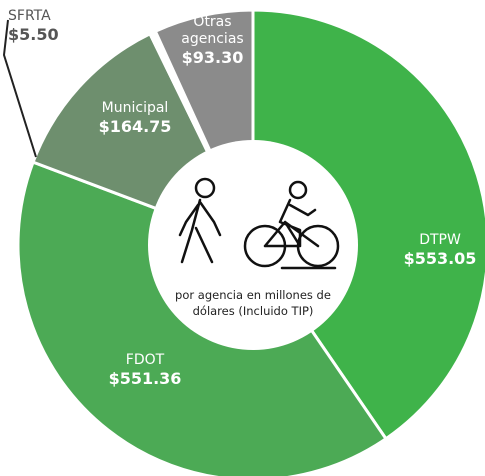  What do you see at coordinates (135, 108) in the screenshot?
I see `category-name: Municipal` at bounding box center [135, 108].